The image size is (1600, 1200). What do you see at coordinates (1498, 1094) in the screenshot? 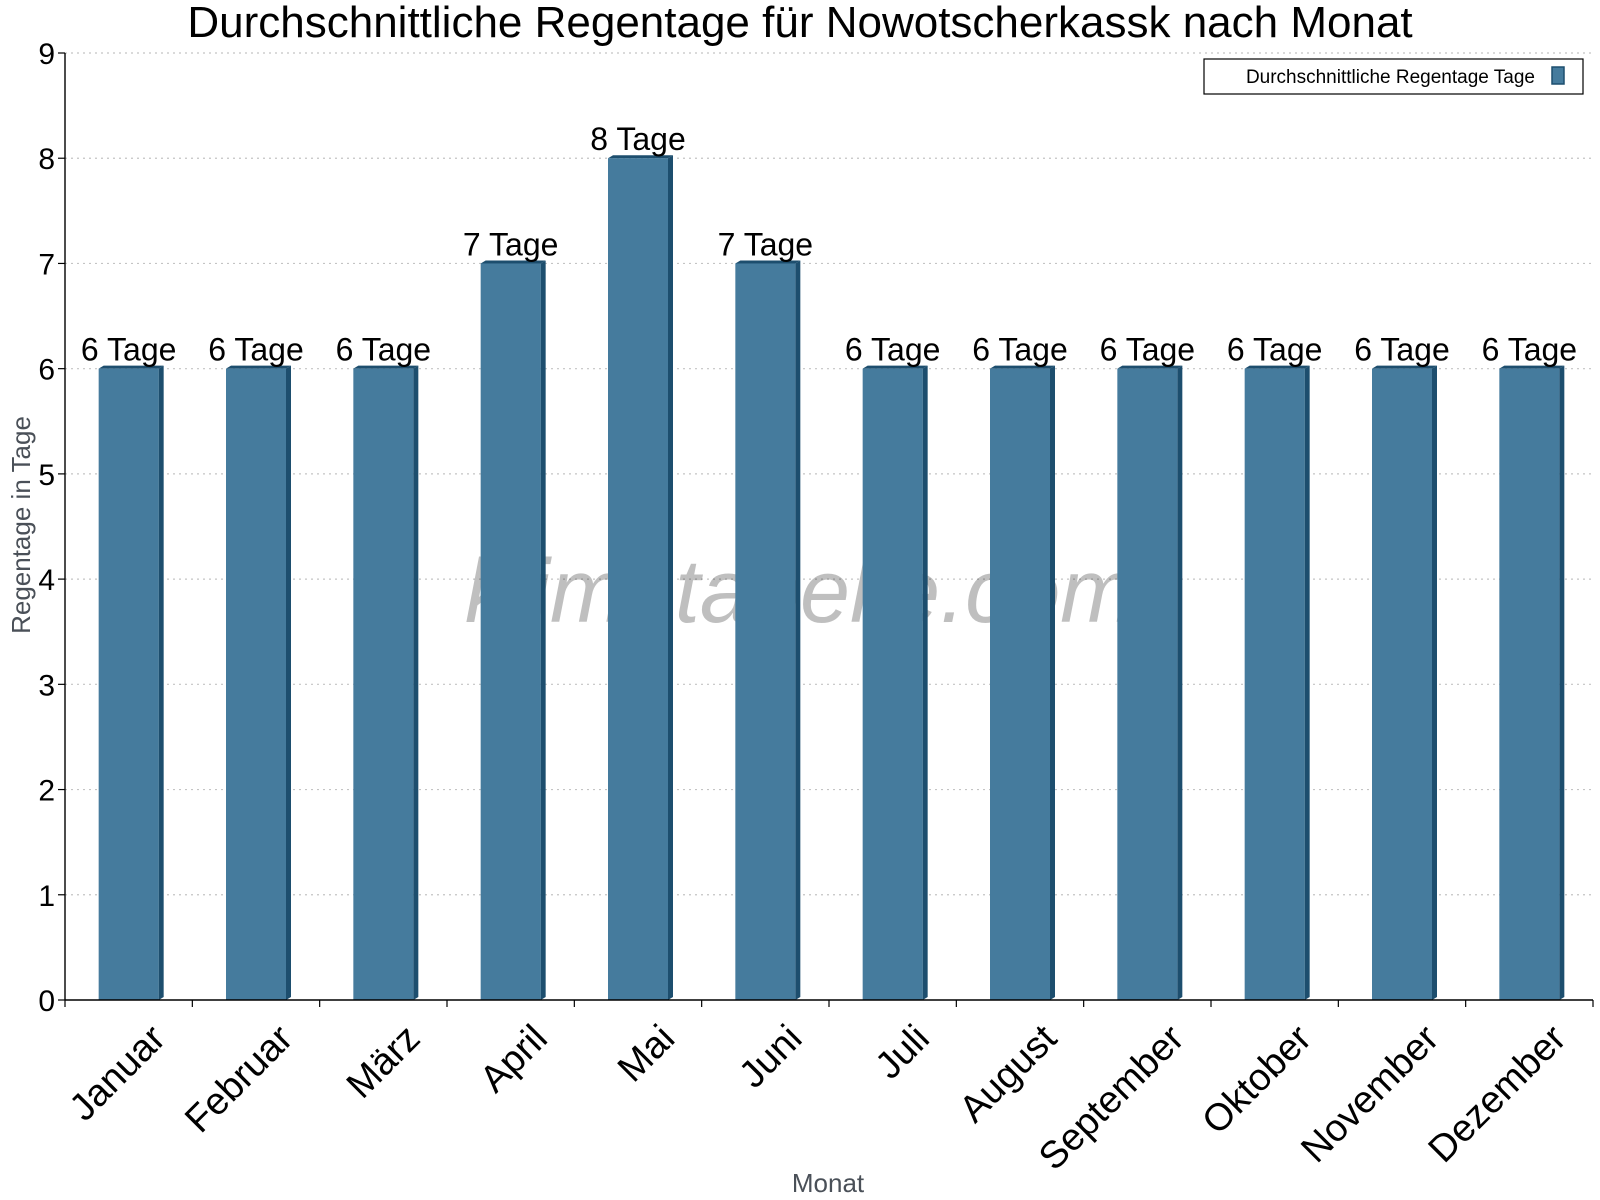
I see `x-tick-label: Dezember` at bounding box center [1498, 1094].